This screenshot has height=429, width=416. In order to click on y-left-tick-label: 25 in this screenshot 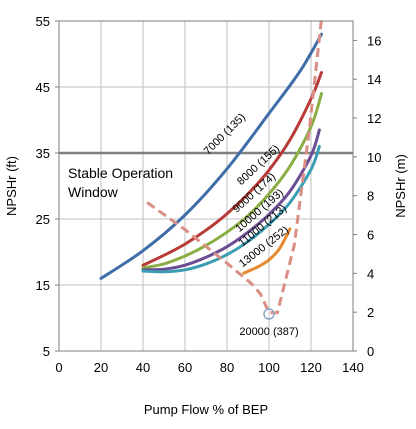, I will do `click(43, 219)`.